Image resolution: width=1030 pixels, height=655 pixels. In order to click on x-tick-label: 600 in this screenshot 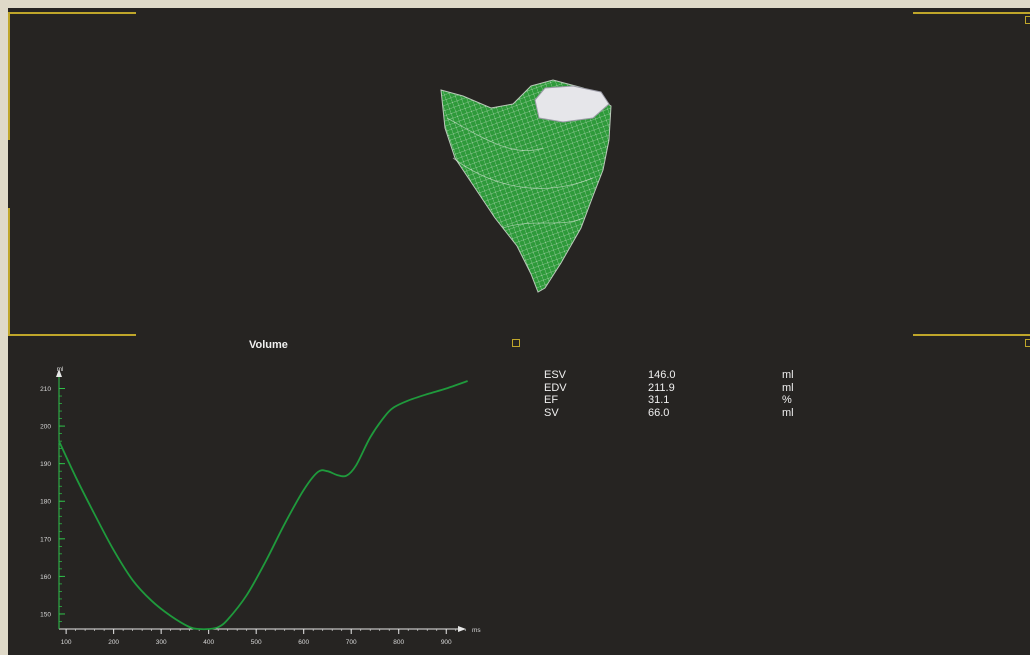, I will do `click(303, 642)`.